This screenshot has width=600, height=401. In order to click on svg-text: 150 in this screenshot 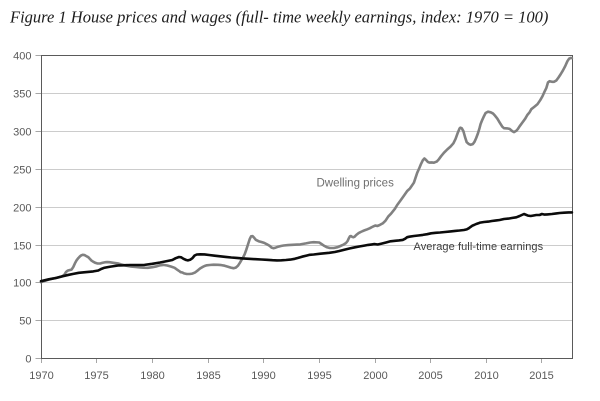, I will do `click(22, 246)`.